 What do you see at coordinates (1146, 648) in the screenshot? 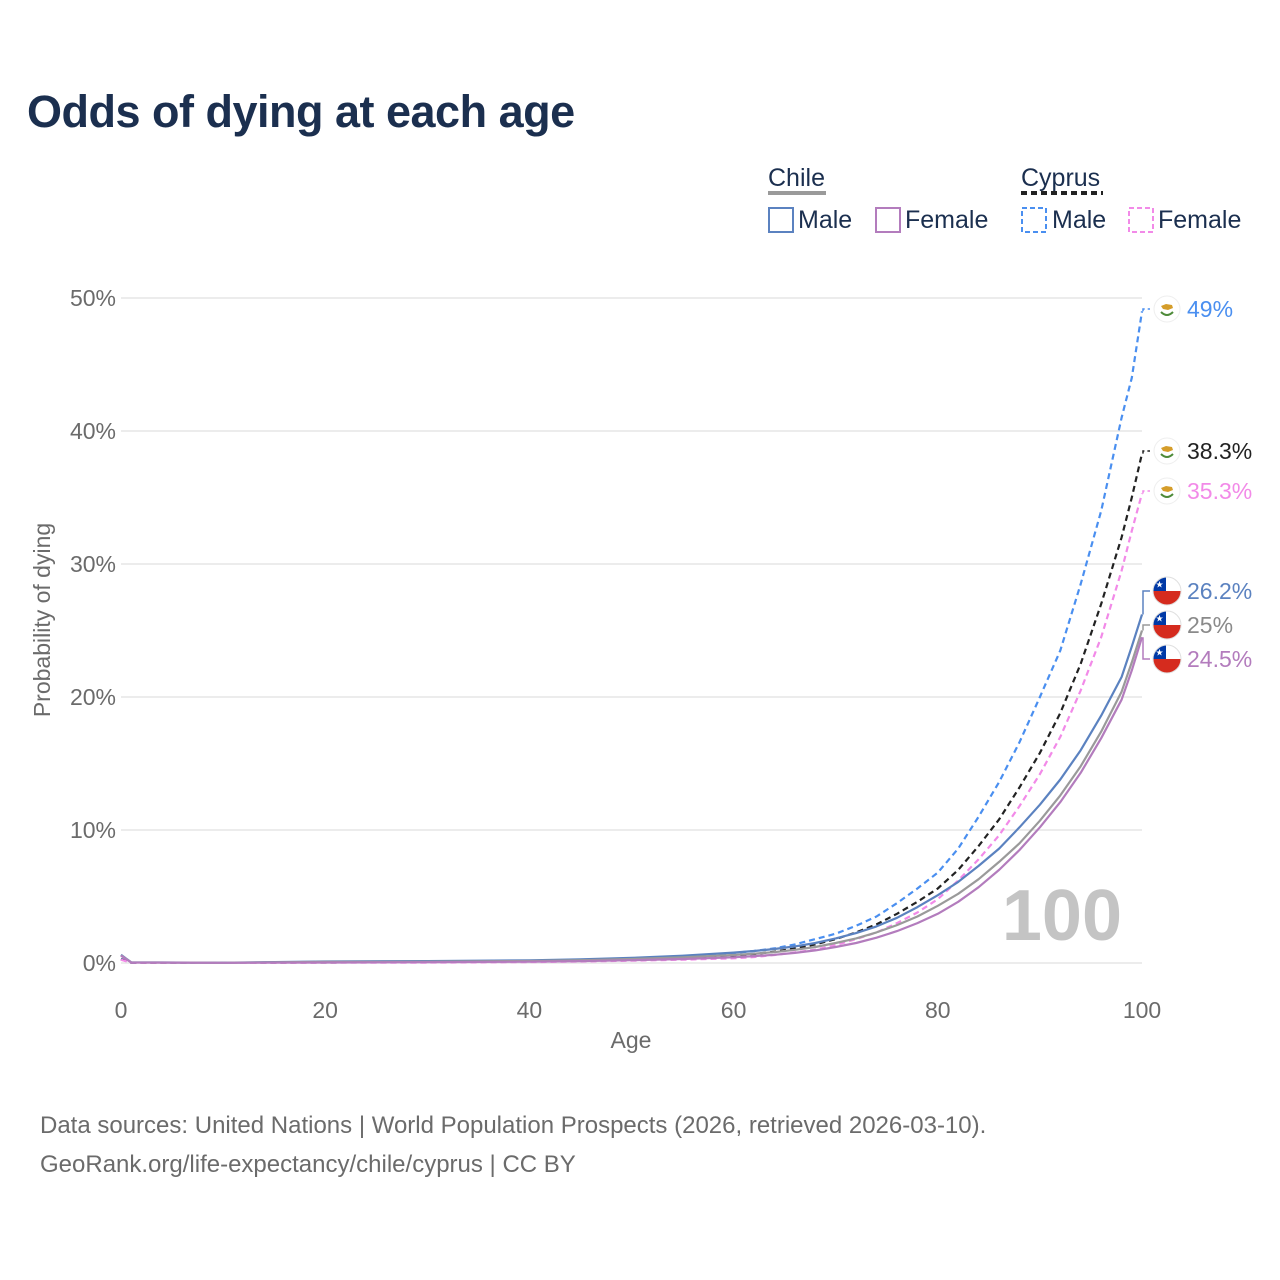
I see `connector-chile-female` at bounding box center [1146, 648].